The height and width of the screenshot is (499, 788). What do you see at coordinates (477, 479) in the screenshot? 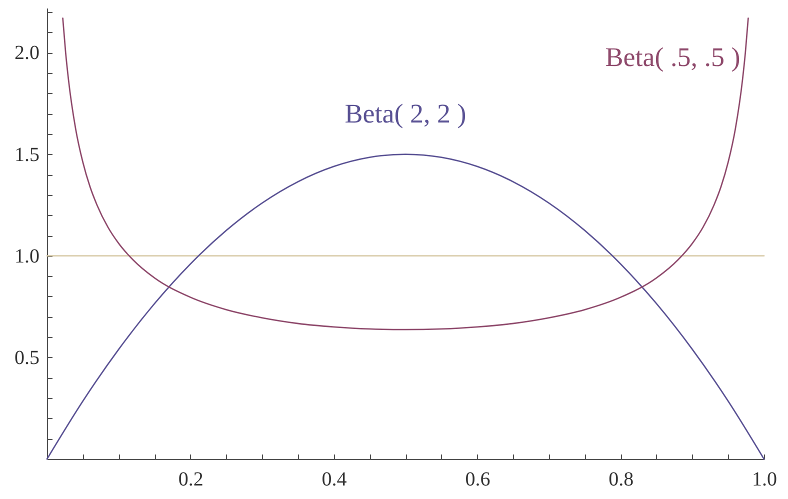
I see `x-tick-label: 0.6` at bounding box center [477, 479].